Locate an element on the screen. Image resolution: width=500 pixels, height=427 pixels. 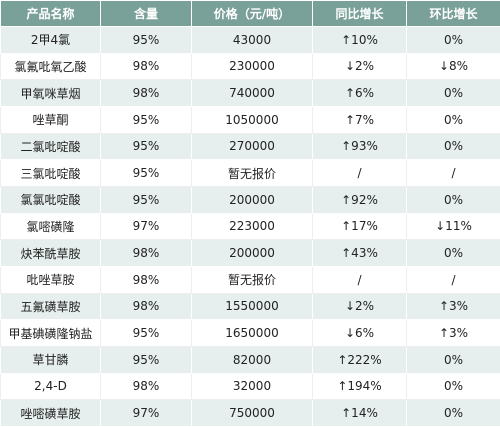
cell-product-name: 氯氟吡氧乙酸 is located at coordinates (50, 66).